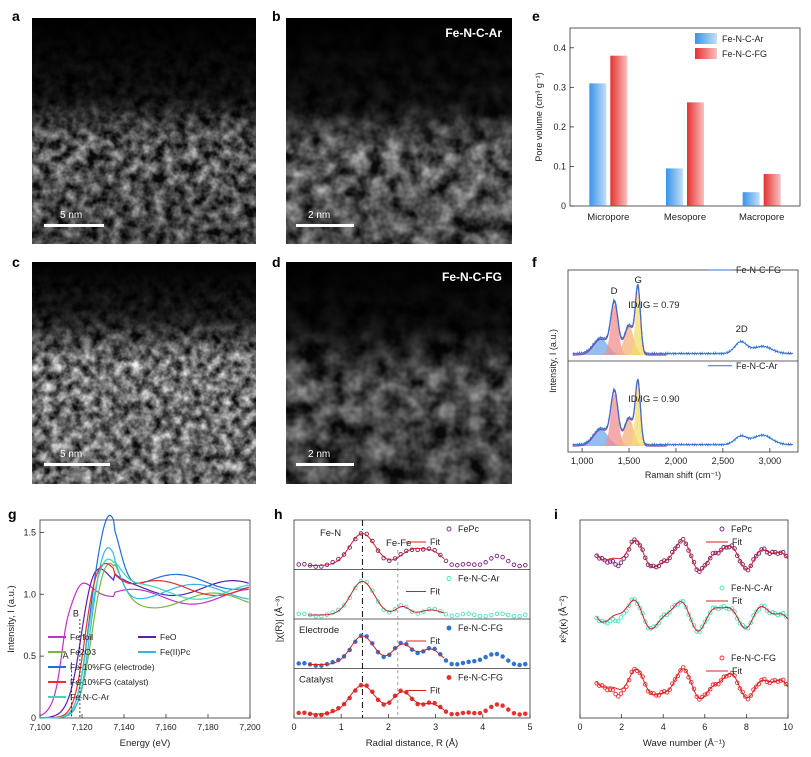 The image size is (811, 757). What do you see at coordinates (772, 189) in the screenshot?
I see `bar-Fe-N-C-FG-Macropore` at bounding box center [772, 189].